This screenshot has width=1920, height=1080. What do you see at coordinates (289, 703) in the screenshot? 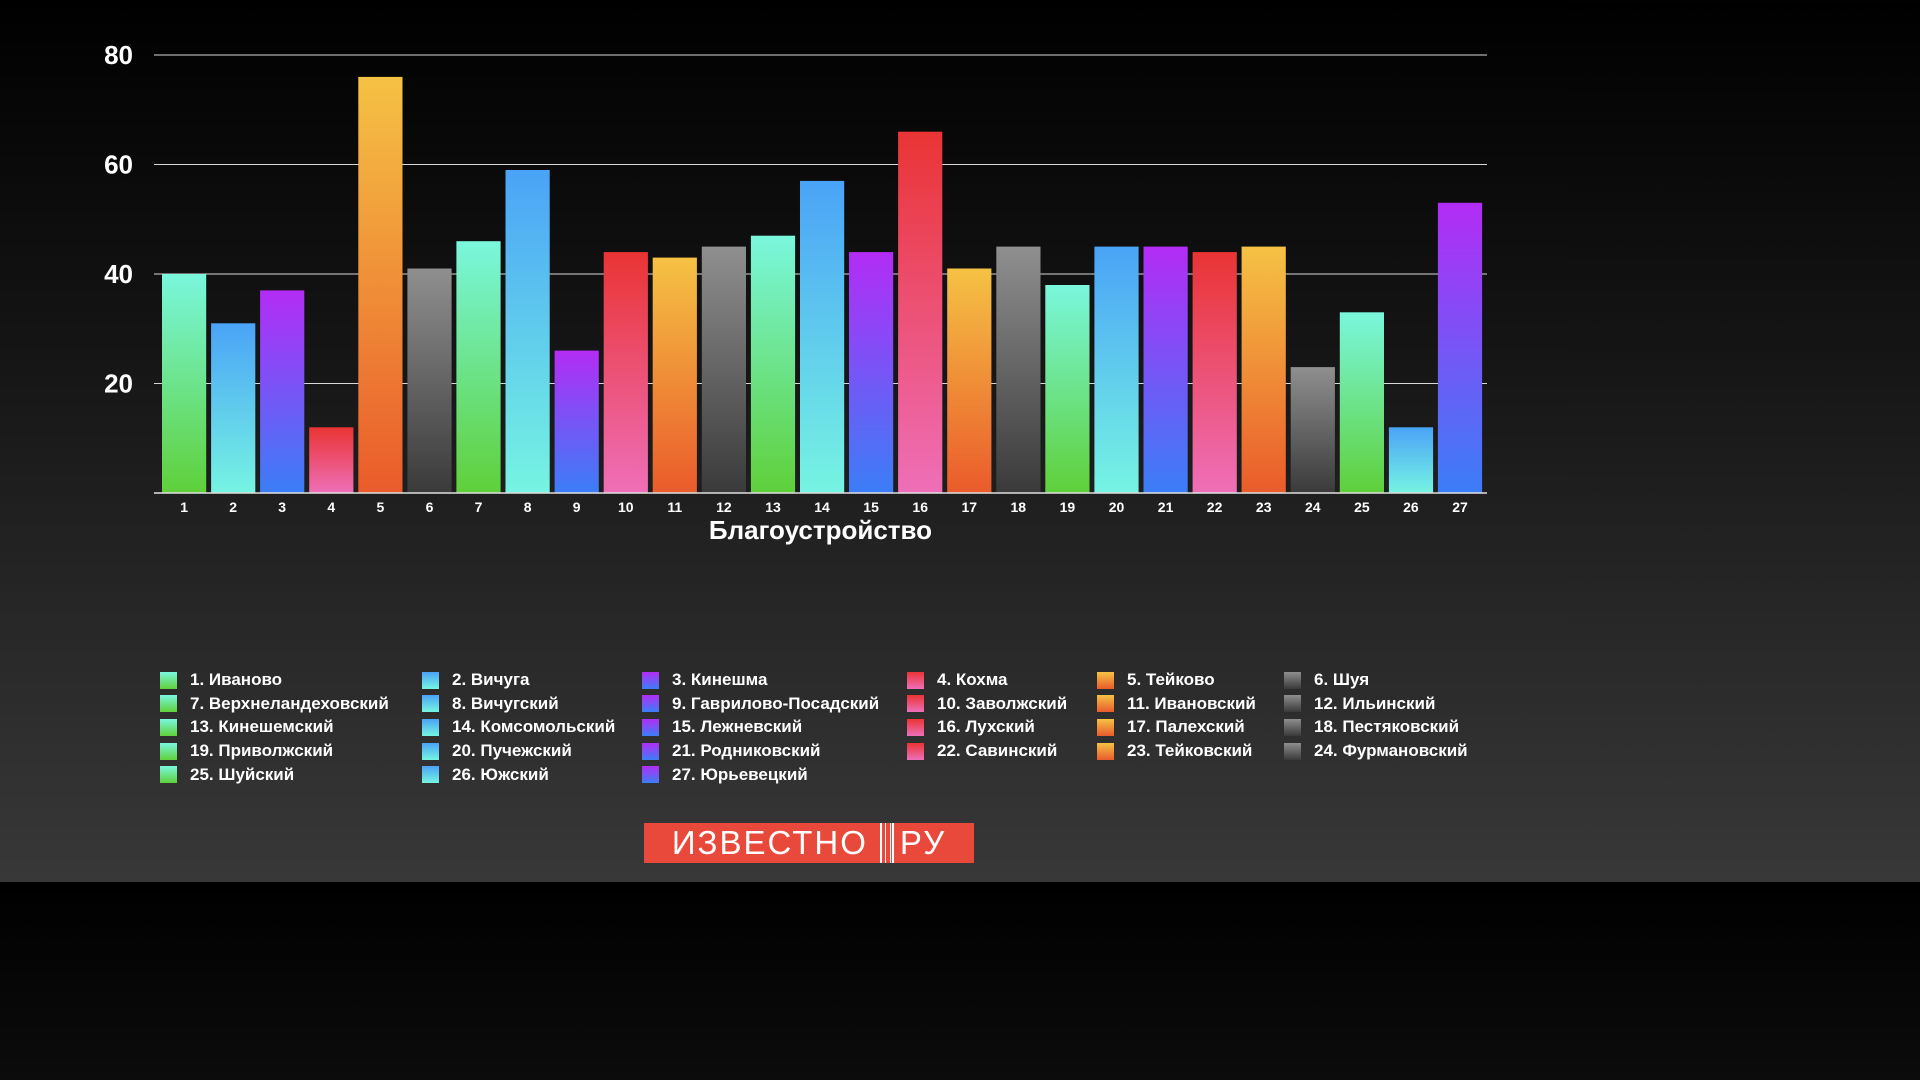
I see `legend-label: 7. Верхнеландеховский` at bounding box center [289, 703].